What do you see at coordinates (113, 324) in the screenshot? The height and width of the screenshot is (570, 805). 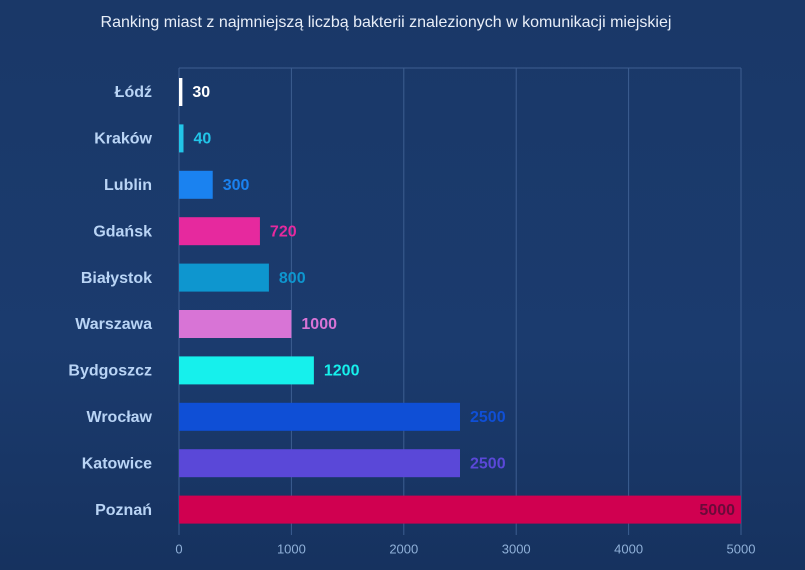 I see `y-tick-label: Warszawa` at bounding box center [113, 324].